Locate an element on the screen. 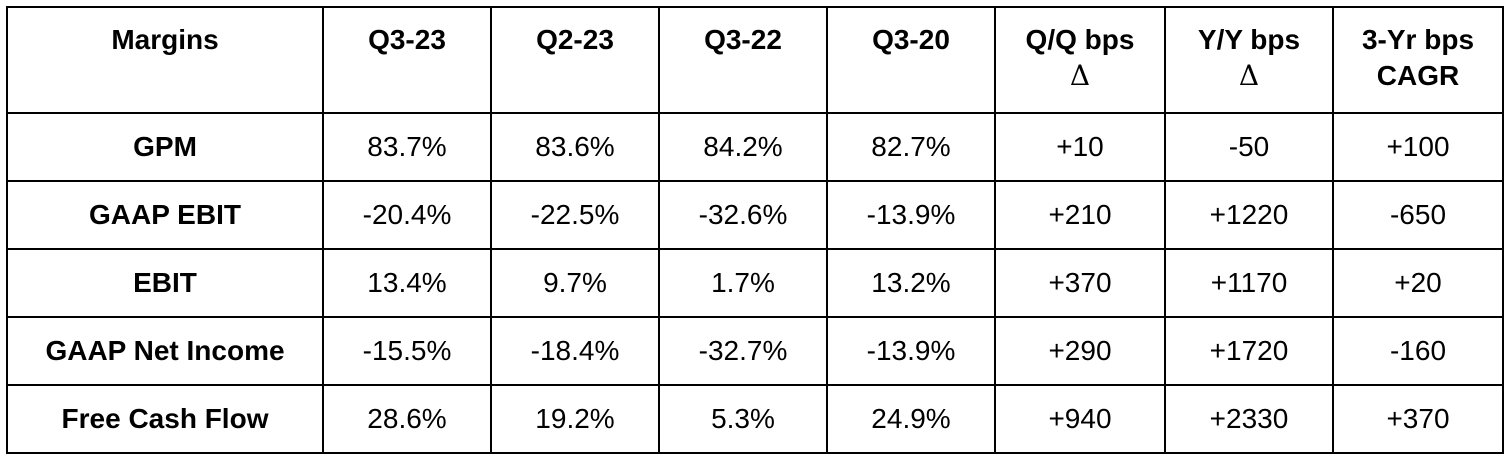  row-label: GAAP EBIT is located at coordinates (165, 215).